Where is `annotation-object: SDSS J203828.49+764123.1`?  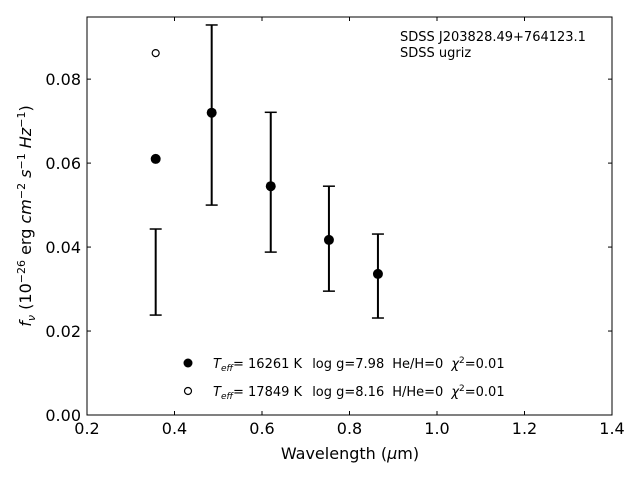 annotation-object: SDSS J203828.49+764123.1 is located at coordinates (493, 37).